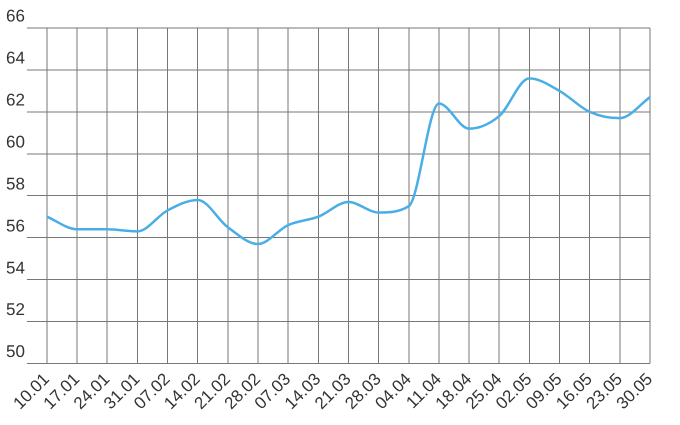 This screenshot has height=425, width=680. I want to click on y-tick-label: 66, so click(15, 16).